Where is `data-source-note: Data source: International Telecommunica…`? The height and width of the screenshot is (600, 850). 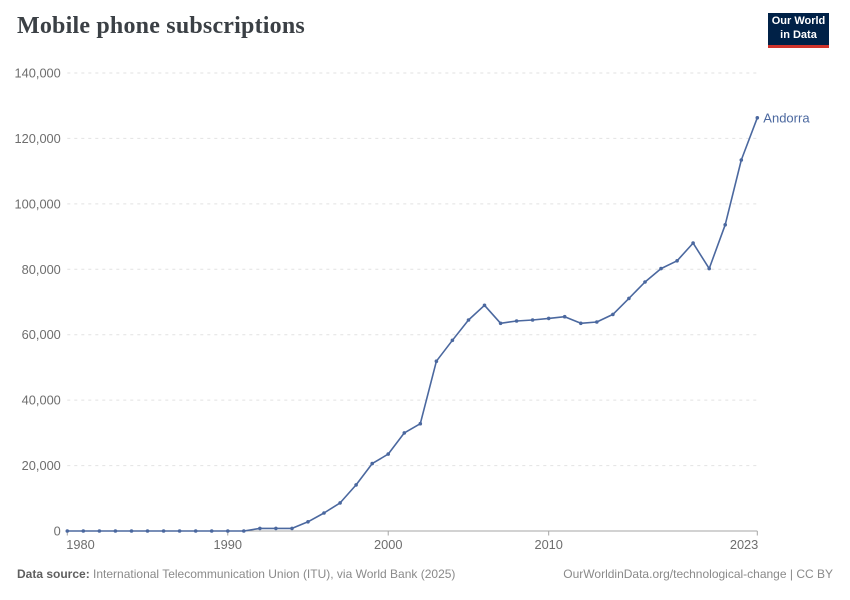 data-source-note: Data source: International Telecommunica… is located at coordinates (236, 574).